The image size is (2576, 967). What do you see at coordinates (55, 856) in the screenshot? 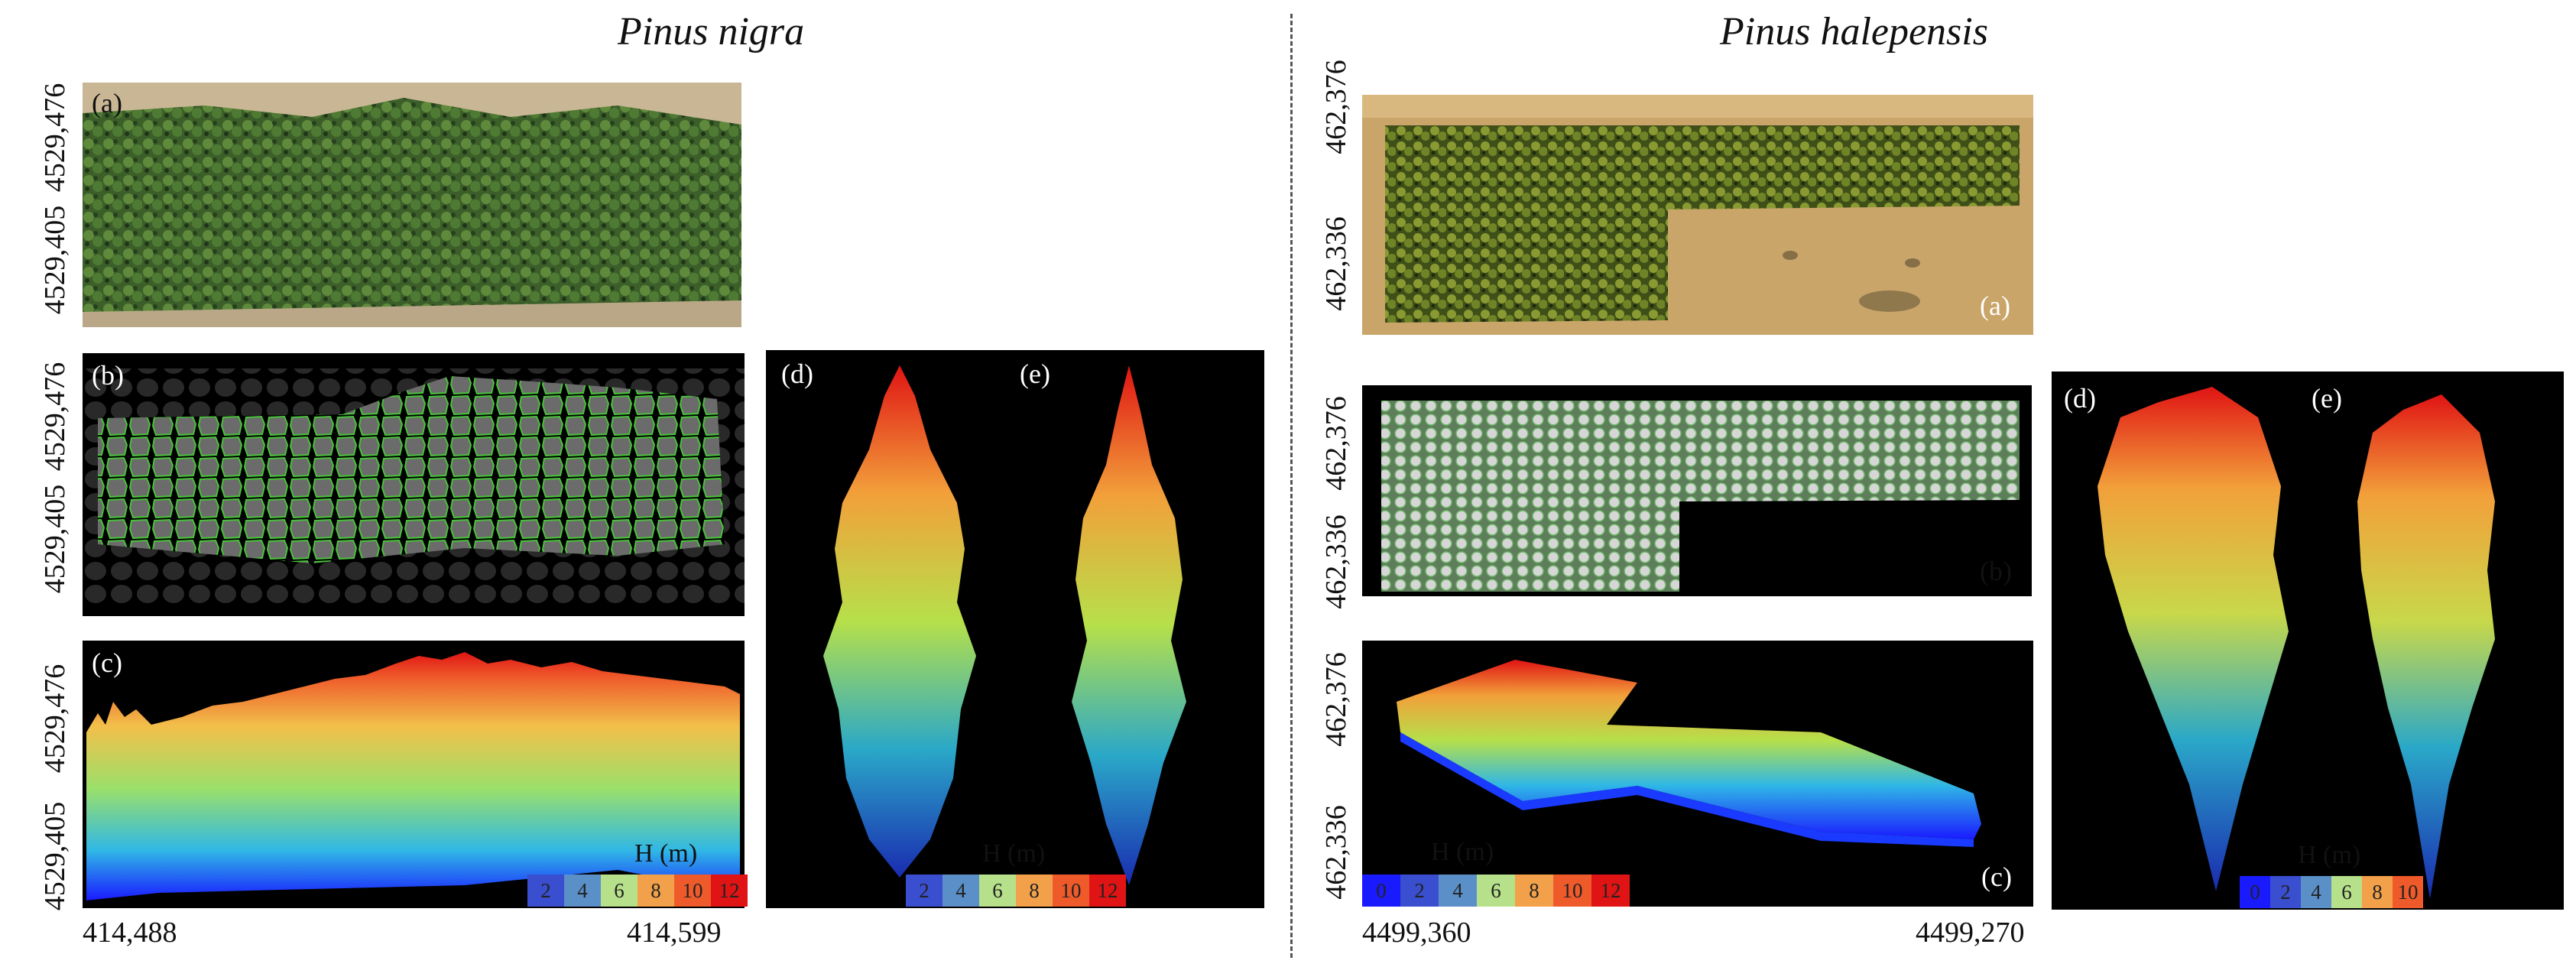
I see `nigra-c-ybottom: 4529,405` at bounding box center [55, 856].